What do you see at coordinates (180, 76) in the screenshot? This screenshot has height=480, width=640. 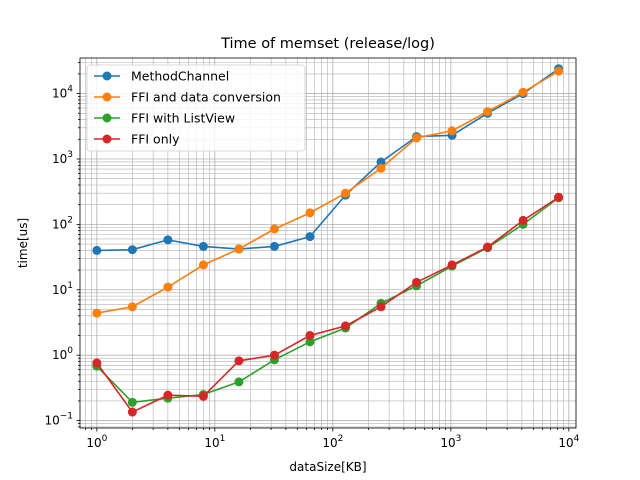 I see `legend-label: MethodChannel` at bounding box center [180, 76].